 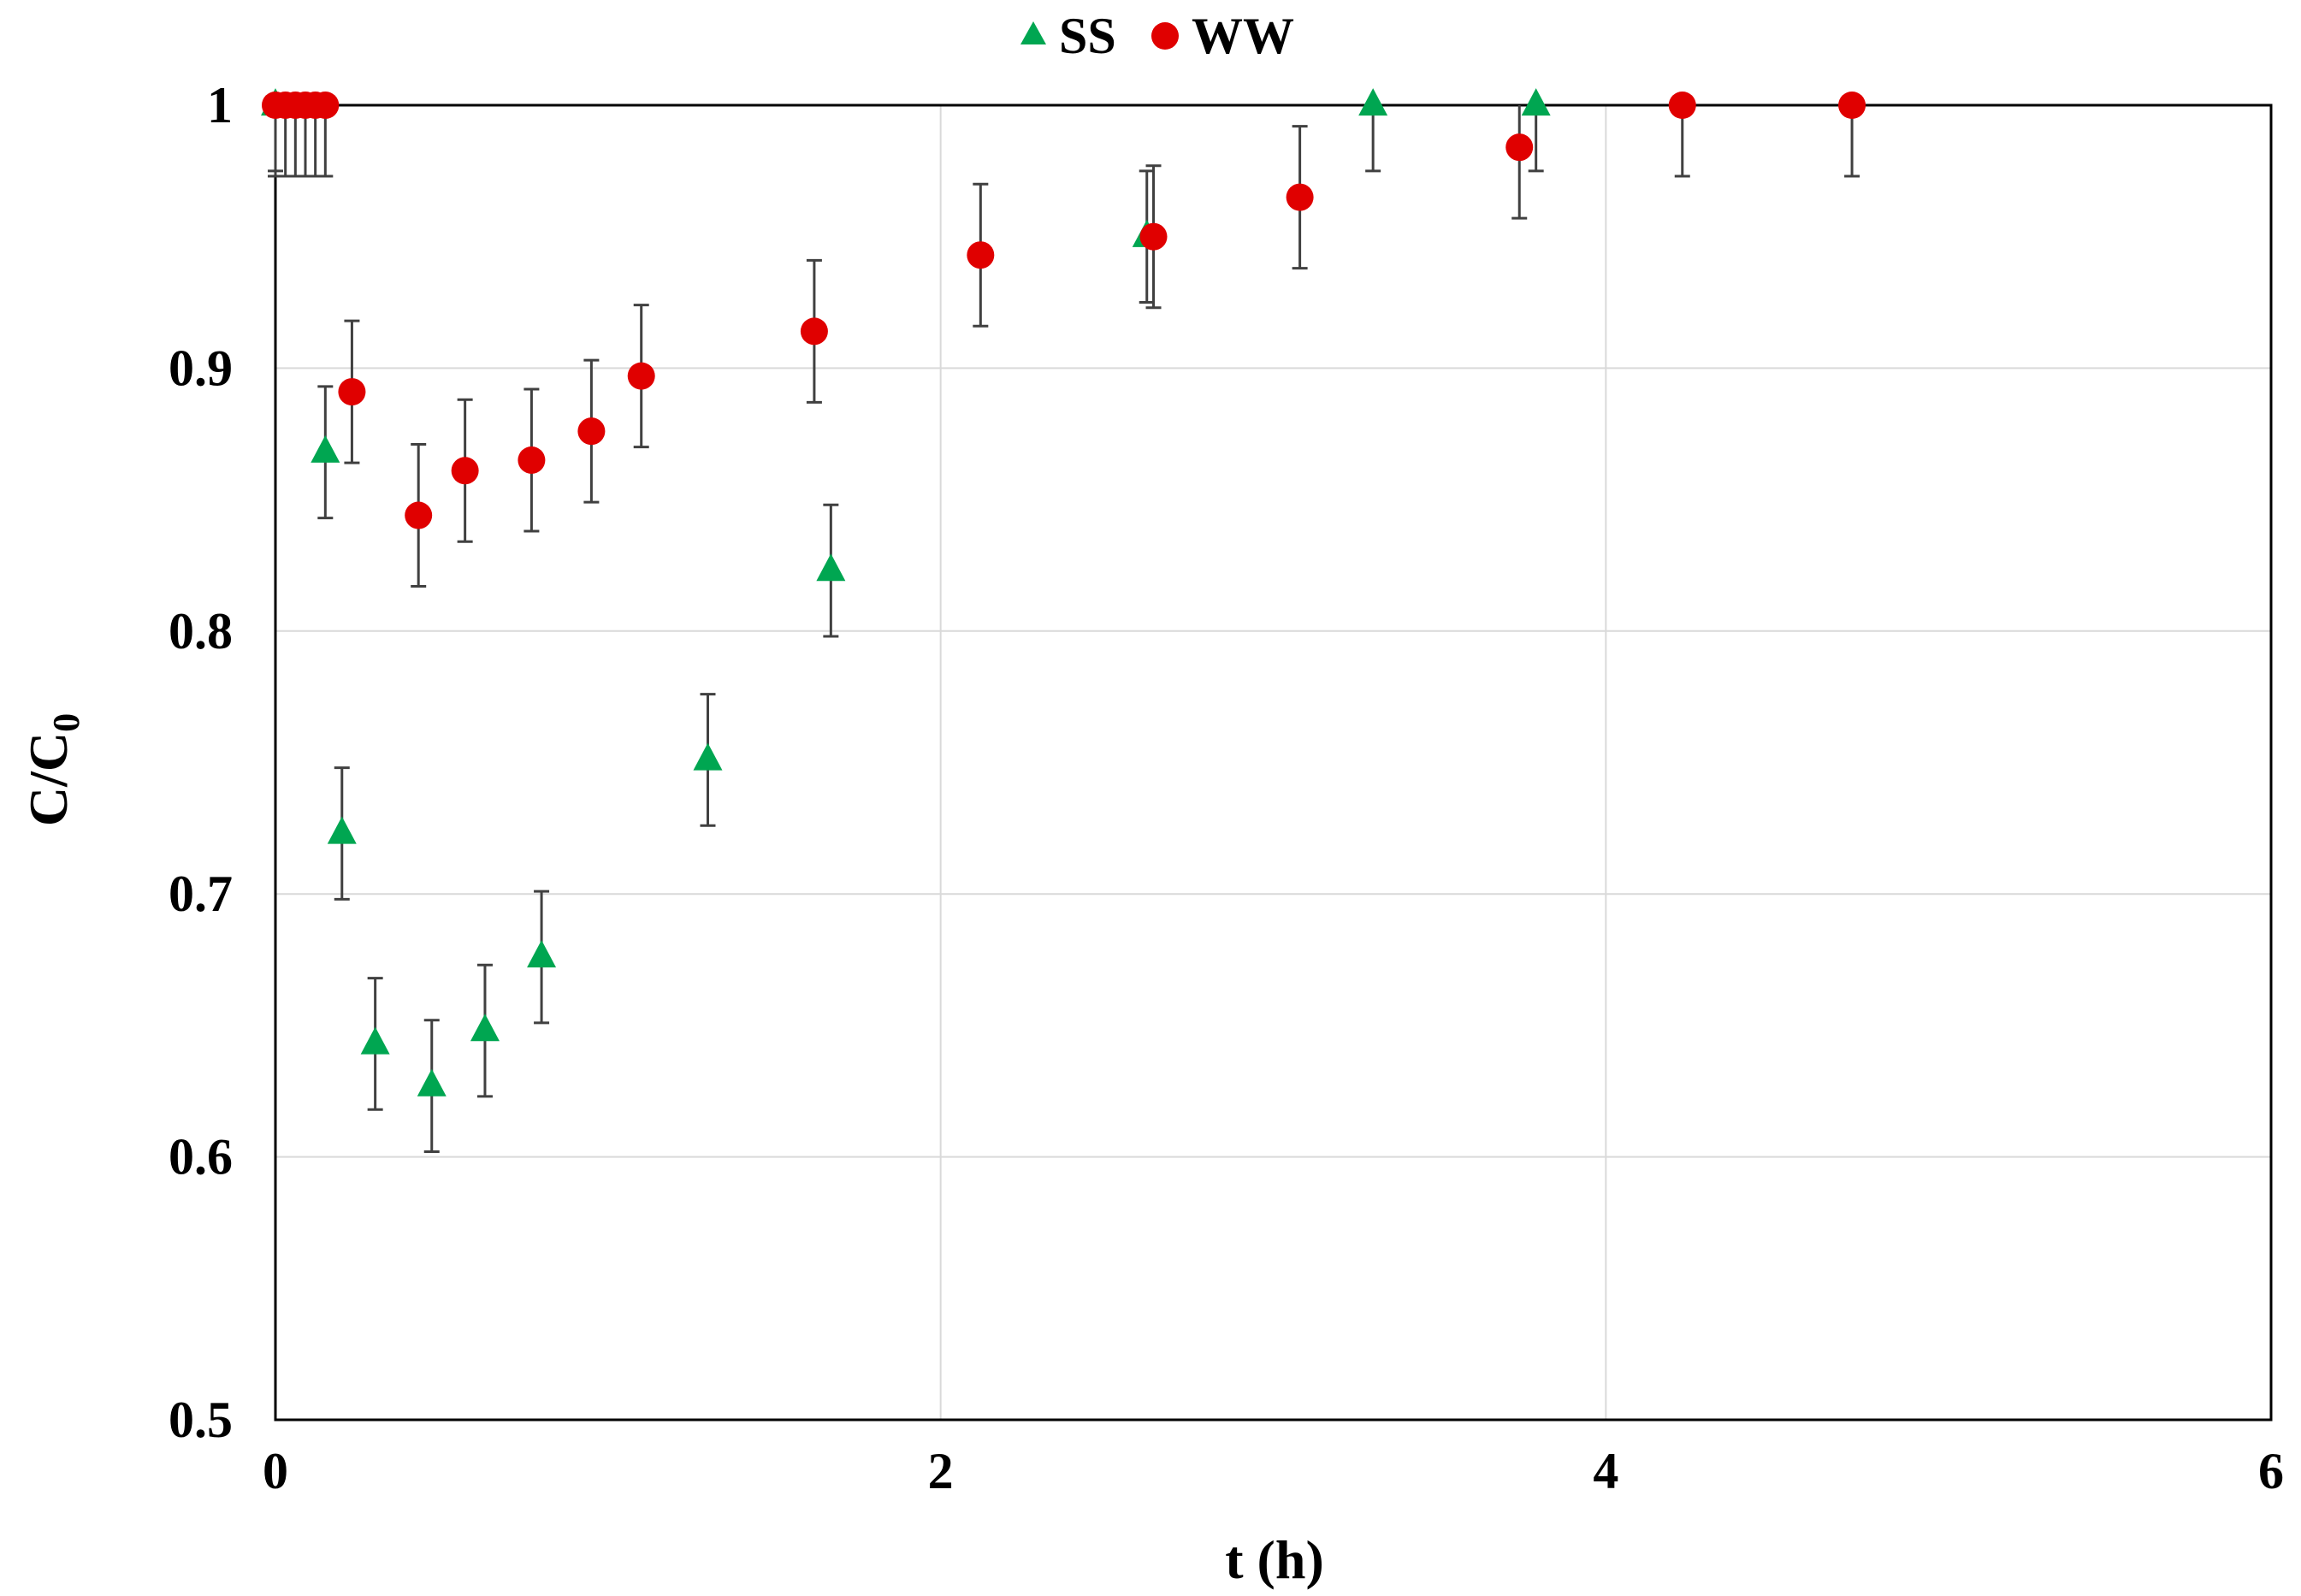 What do you see at coordinates (201, 894) in the screenshot?
I see `y-tick-label: 0.7` at bounding box center [201, 894].